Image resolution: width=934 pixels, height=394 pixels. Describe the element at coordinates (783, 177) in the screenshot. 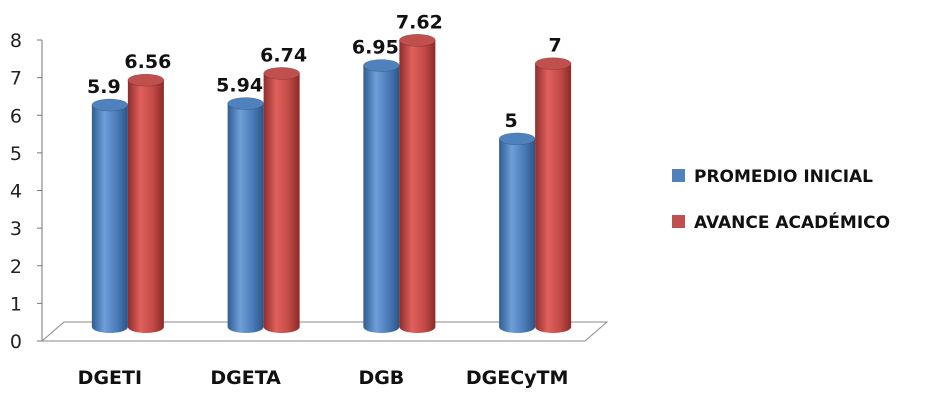

I see `legend-label: PROMEDIO INICIAL` at that location.